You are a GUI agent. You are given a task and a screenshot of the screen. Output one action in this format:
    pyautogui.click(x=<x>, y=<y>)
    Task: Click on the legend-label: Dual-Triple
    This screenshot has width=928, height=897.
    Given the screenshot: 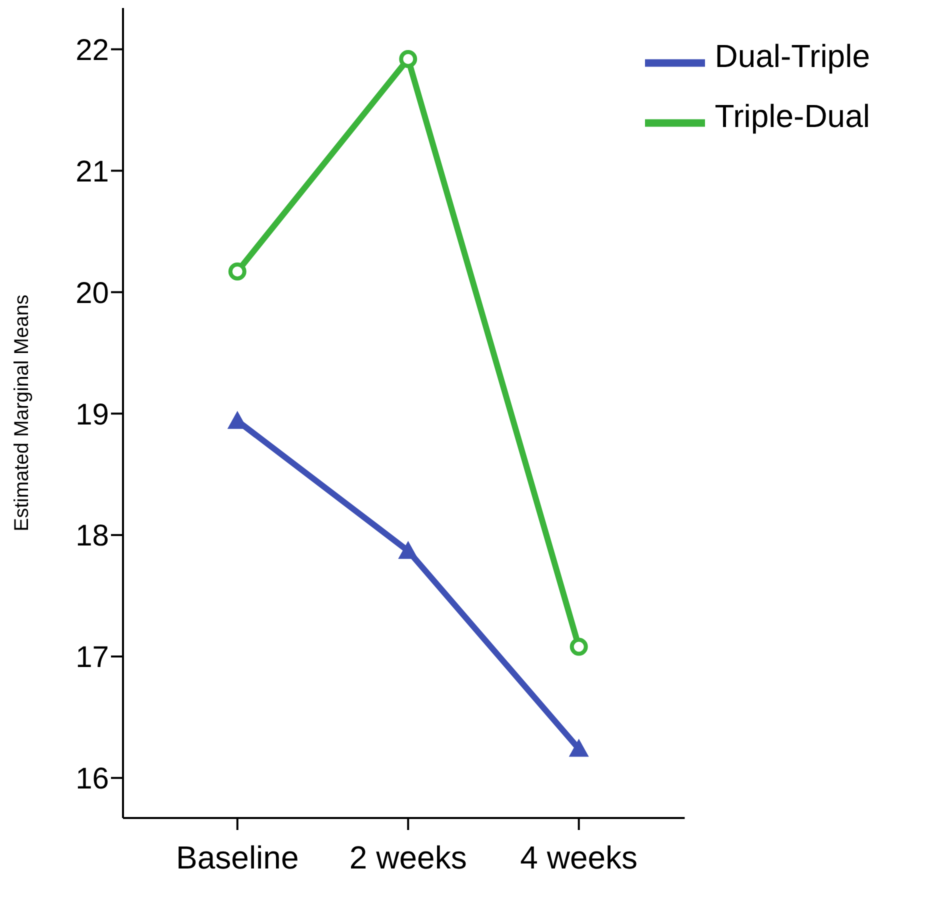 What is the action you would take?
    pyautogui.click(x=792, y=56)
    